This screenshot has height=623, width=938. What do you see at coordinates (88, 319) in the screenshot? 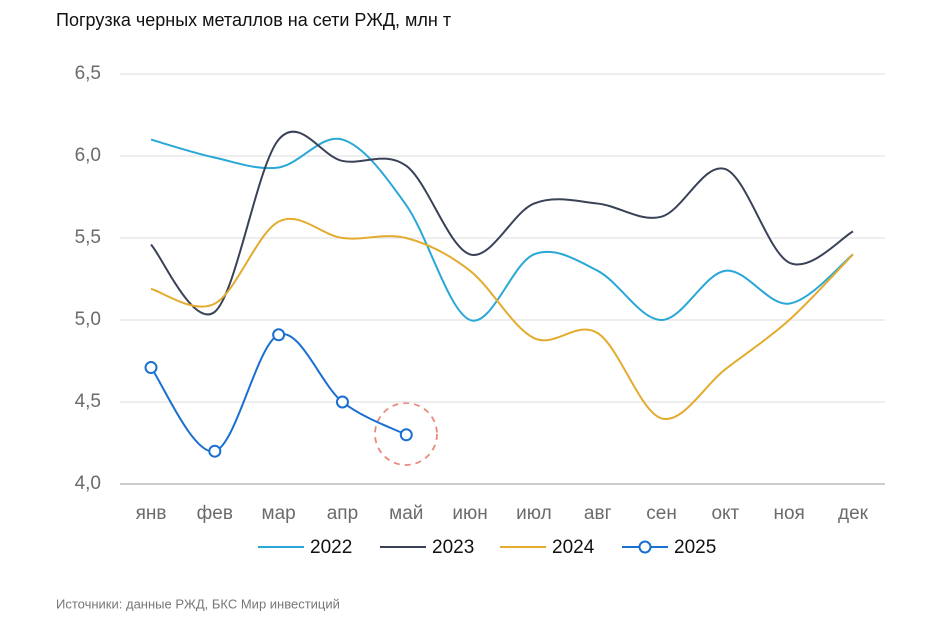
I see `y-tick-label: 5,0` at bounding box center [88, 319].